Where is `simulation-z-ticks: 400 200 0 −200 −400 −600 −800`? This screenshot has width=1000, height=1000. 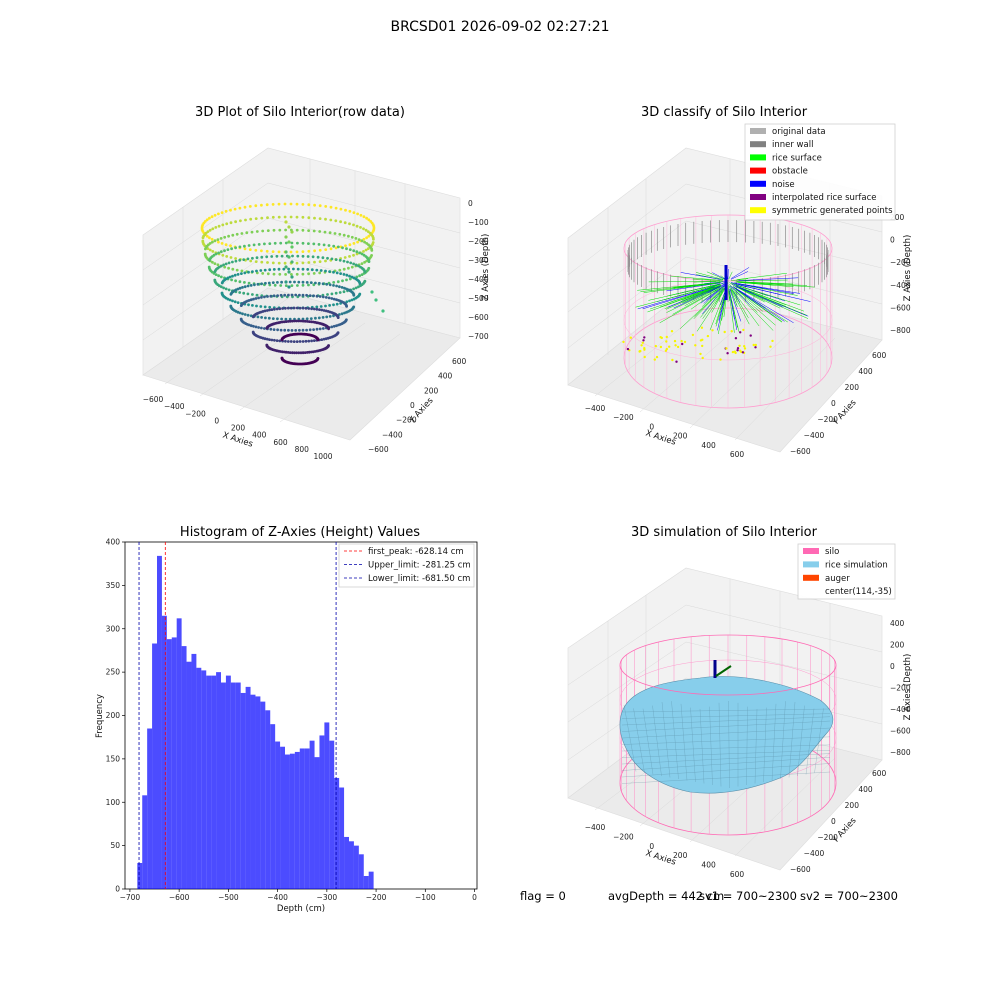
simulation-z-ticks: 400 200 0 −200 −400 −600 −800 is located at coordinates (900, 688).